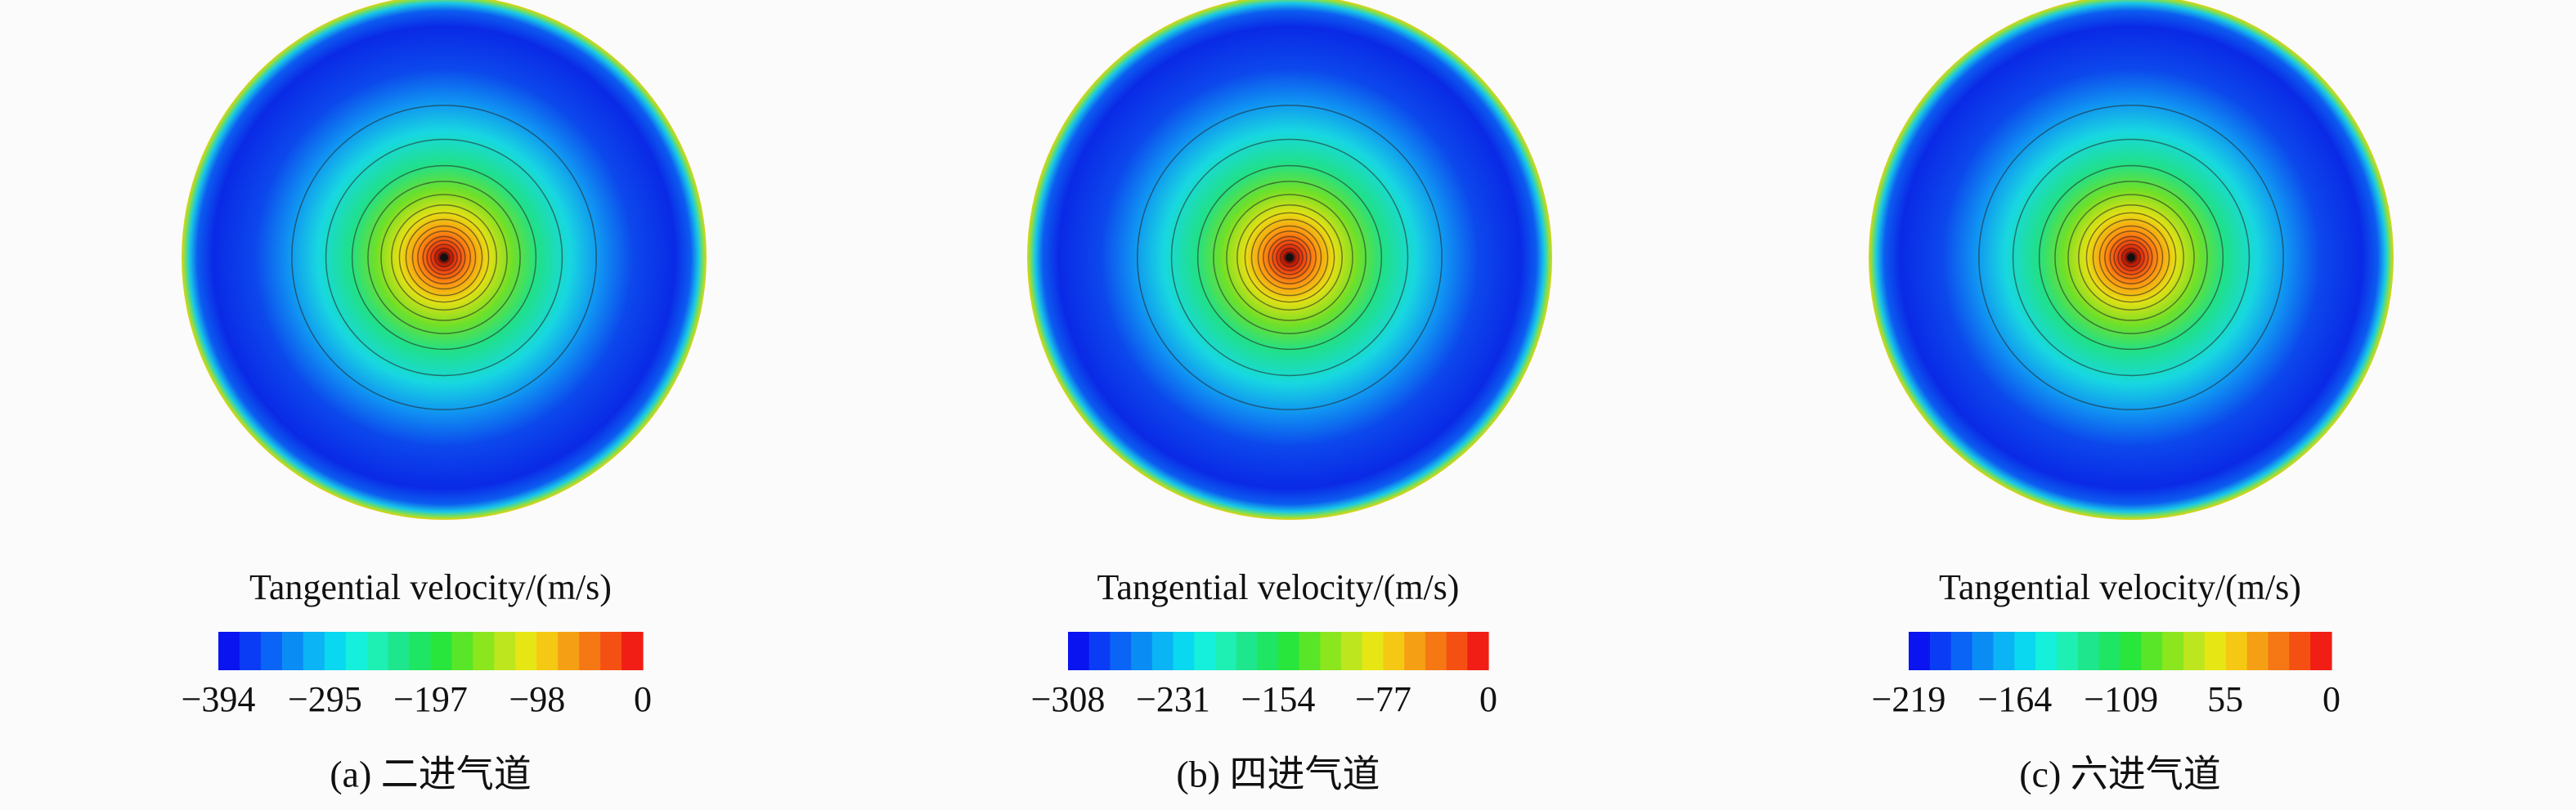 The height and width of the screenshot is (810, 2576). Describe the element at coordinates (2014, 699) in the screenshot. I see `colorbar-tick-label: −164` at that location.